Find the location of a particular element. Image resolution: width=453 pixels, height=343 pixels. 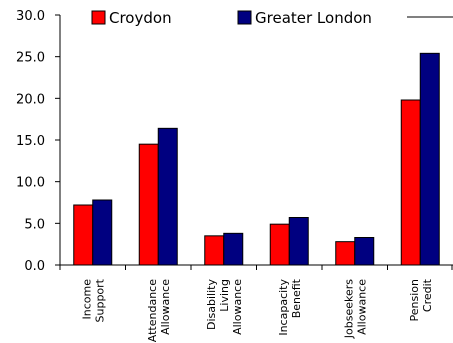

x-category-label: JobseekersAllowance is located at coordinates (355, 309).